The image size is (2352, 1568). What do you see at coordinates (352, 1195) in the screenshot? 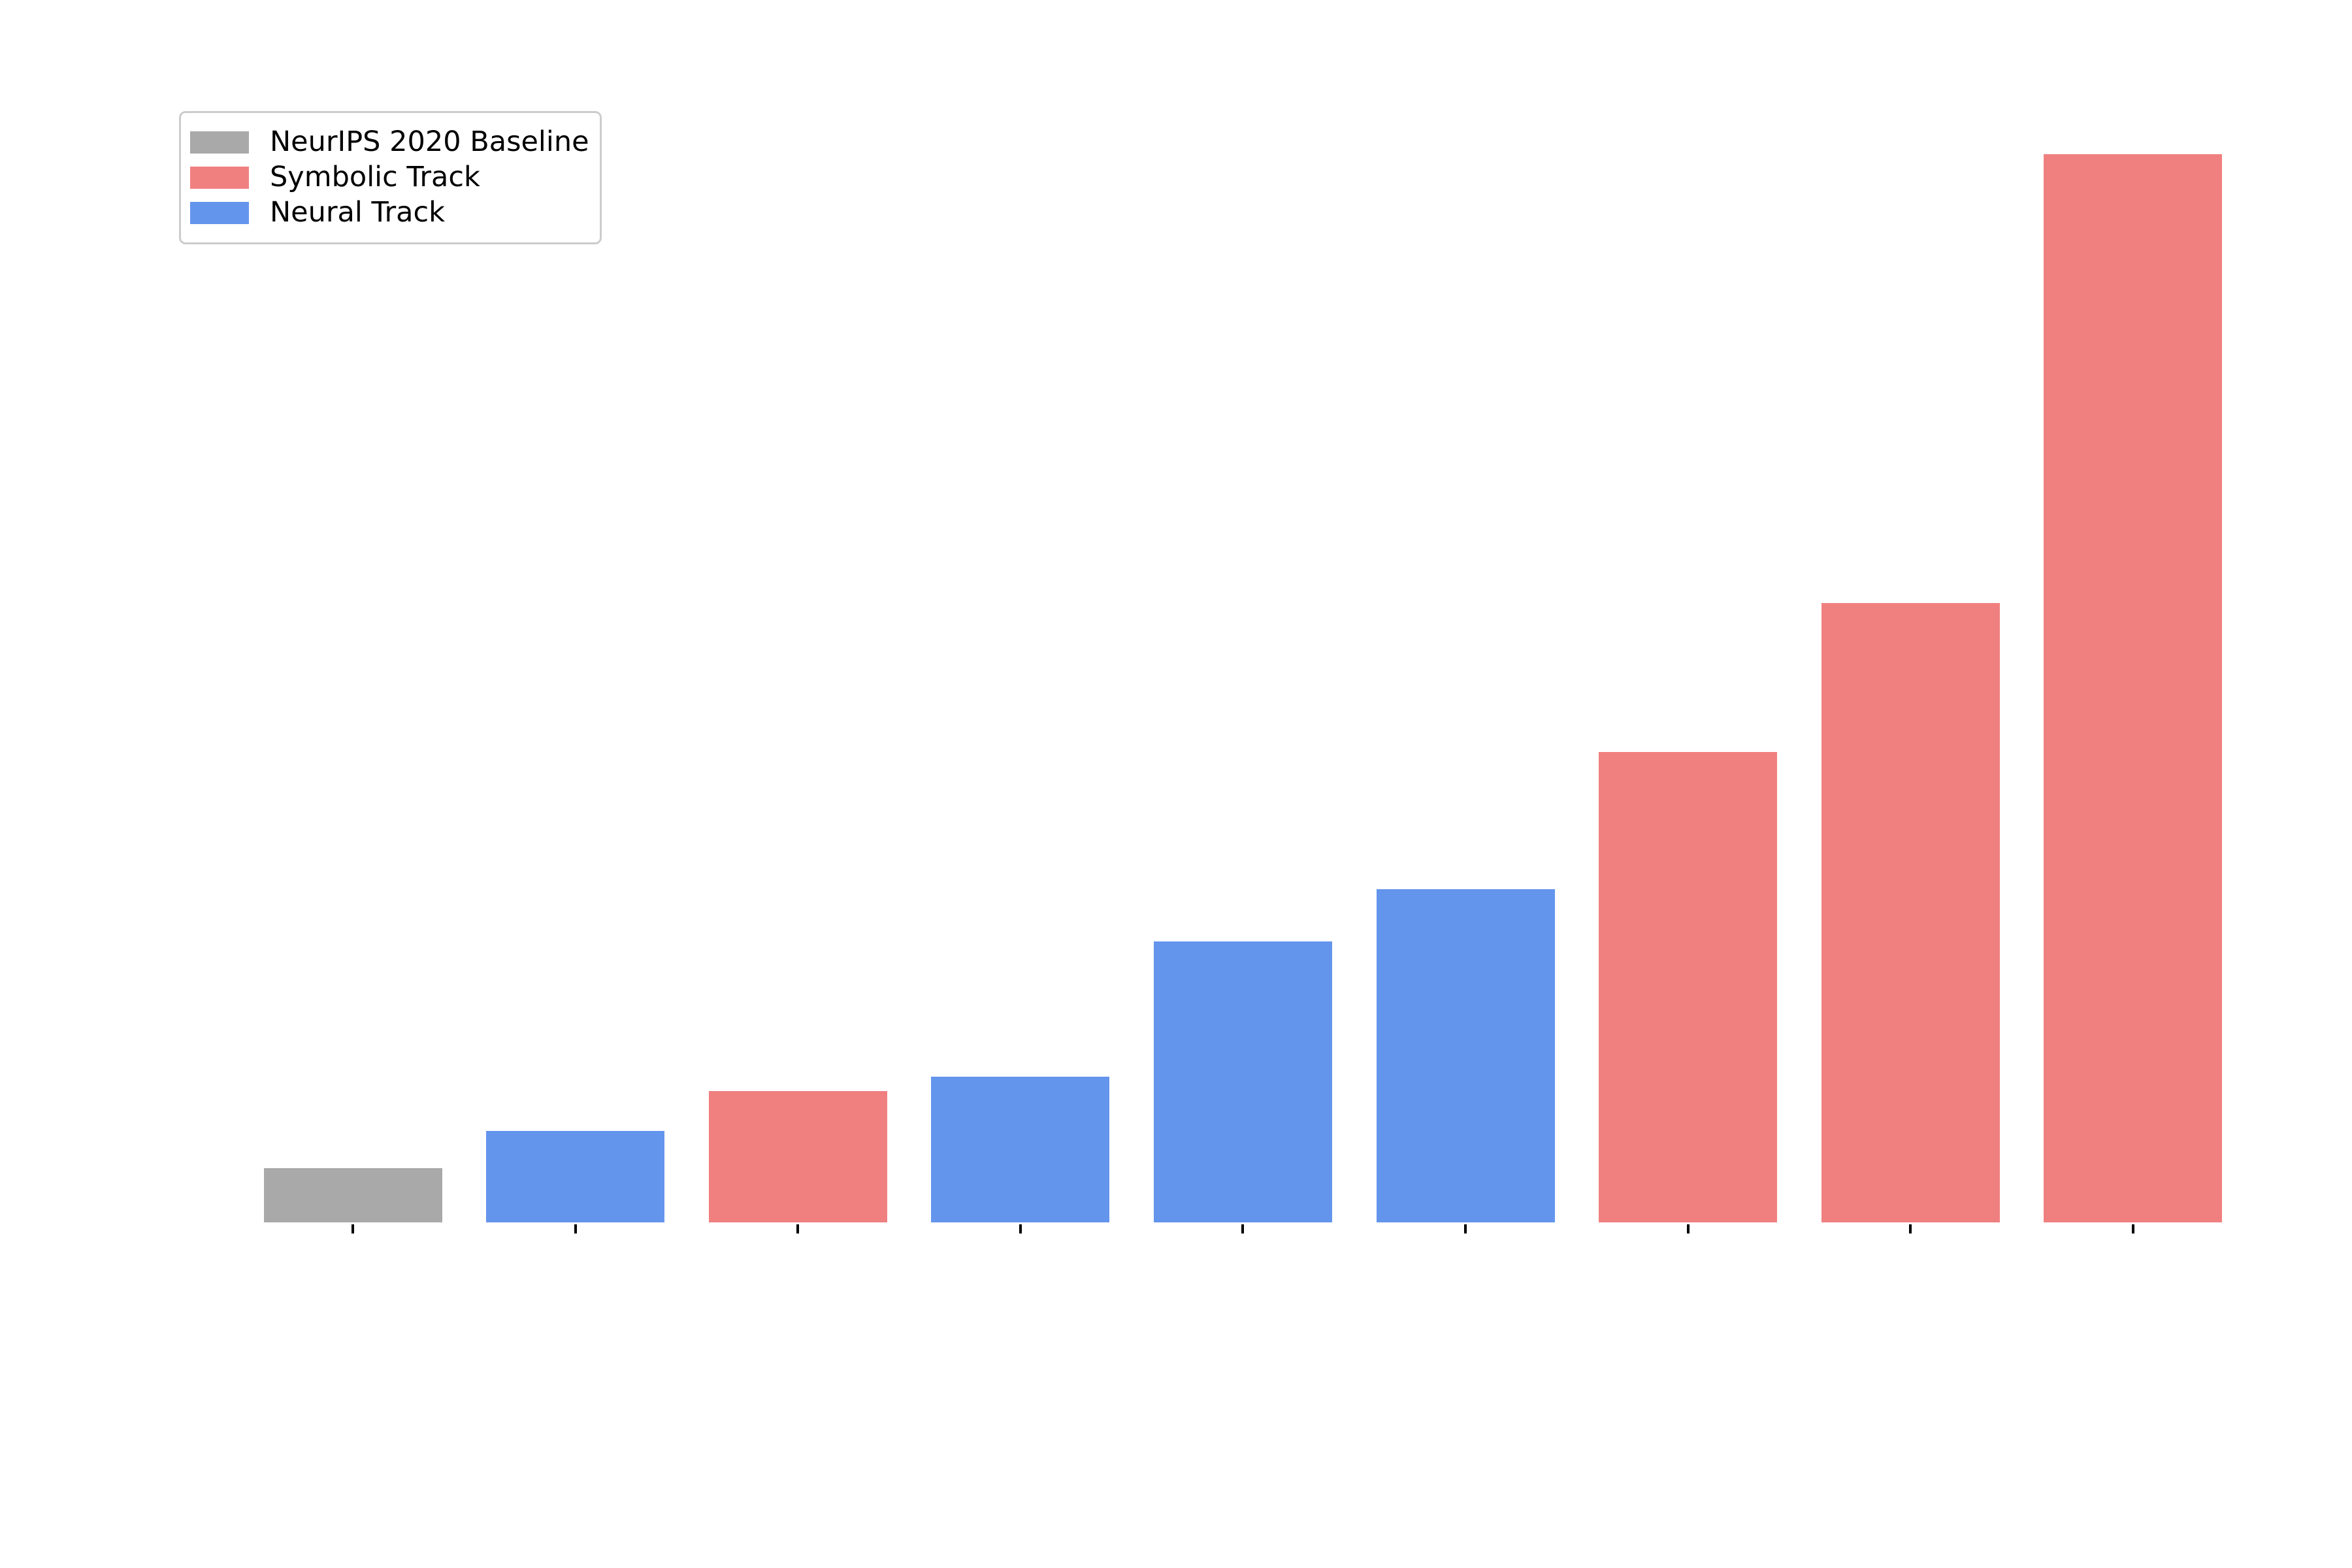
I see `bar-1-neurips-2020-baseline` at bounding box center [352, 1195].